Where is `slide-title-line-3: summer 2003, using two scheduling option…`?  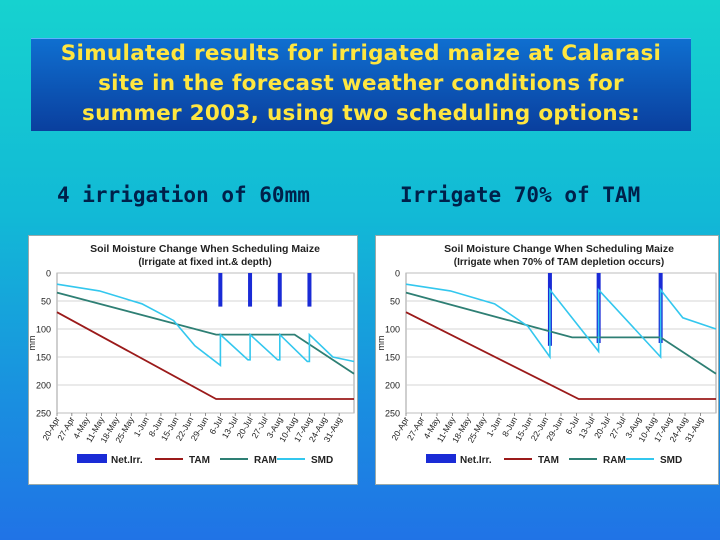 slide-title-line-3: summer 2003, using two scheduling option… is located at coordinates (361, 113).